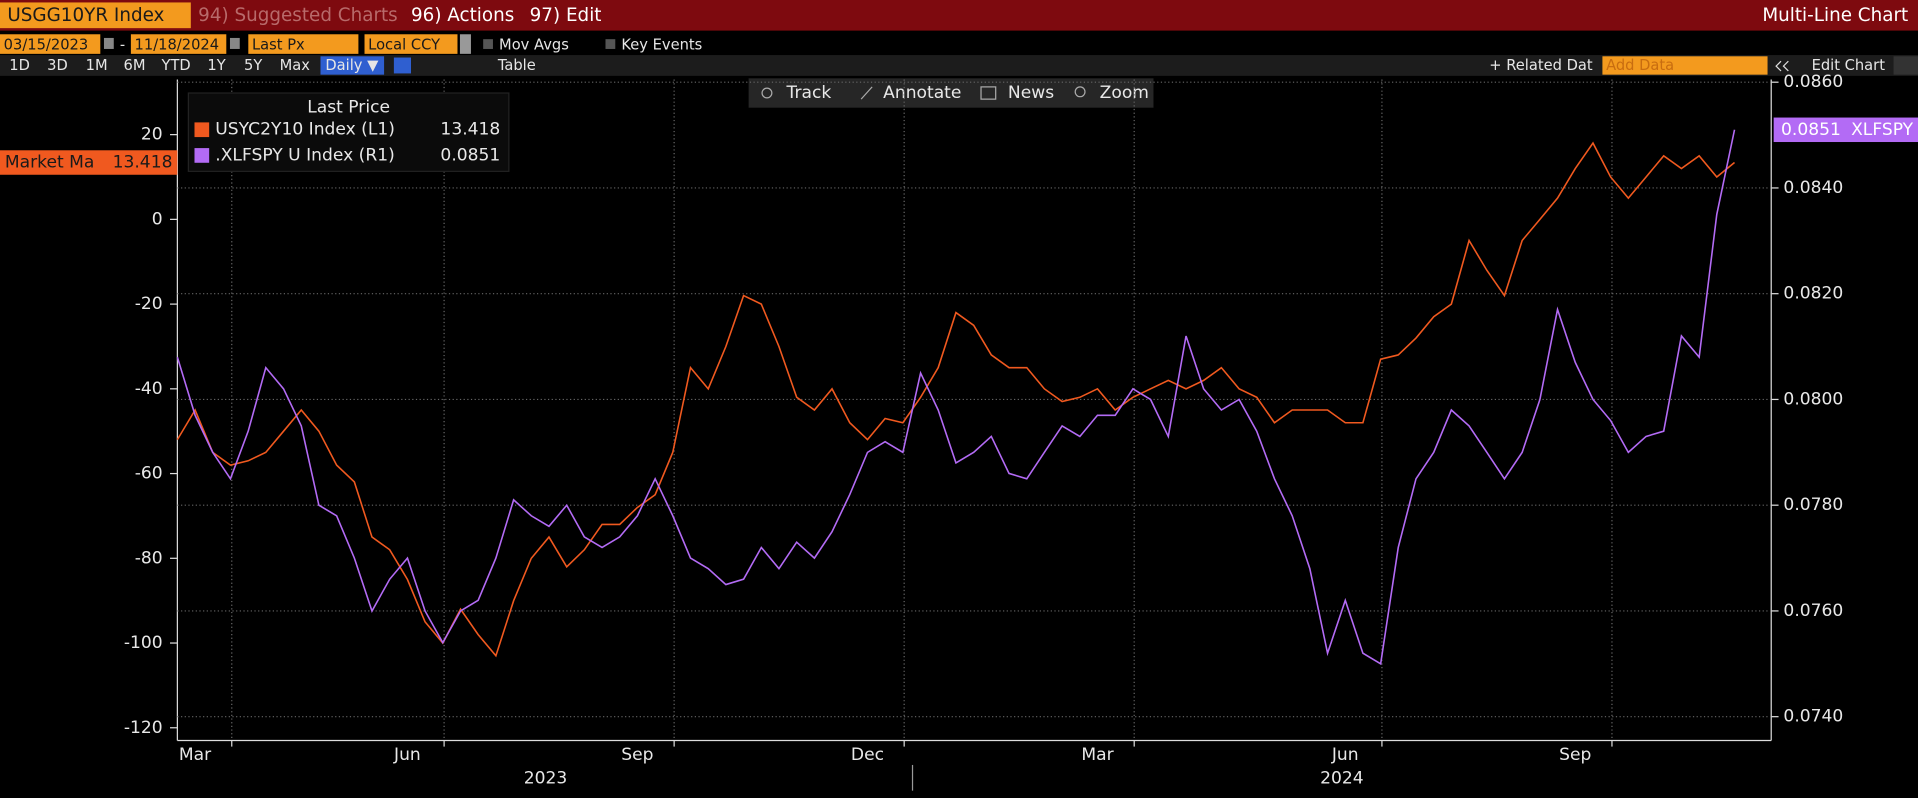 The image size is (1918, 798). I want to click on toggle: Mov Avgs, so click(534, 44).